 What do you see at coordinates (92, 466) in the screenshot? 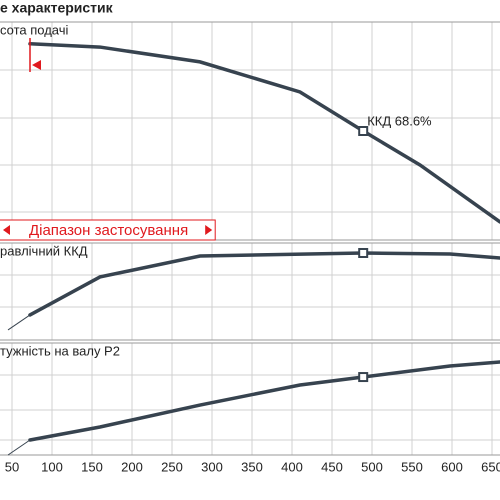
I see `x-tick-label: 150` at bounding box center [92, 466].